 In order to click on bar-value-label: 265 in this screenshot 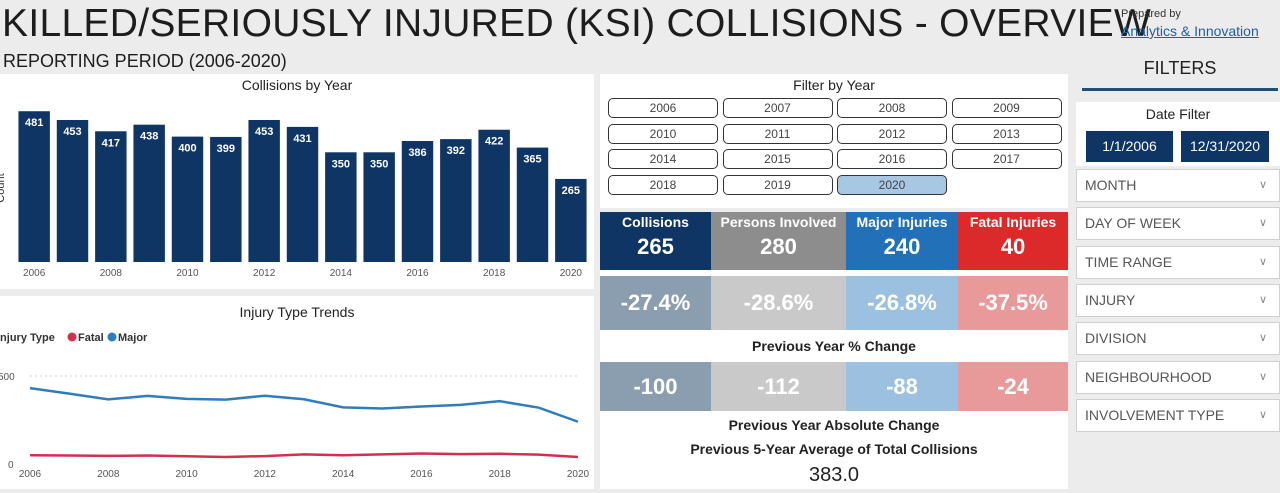, I will do `click(571, 191)`.